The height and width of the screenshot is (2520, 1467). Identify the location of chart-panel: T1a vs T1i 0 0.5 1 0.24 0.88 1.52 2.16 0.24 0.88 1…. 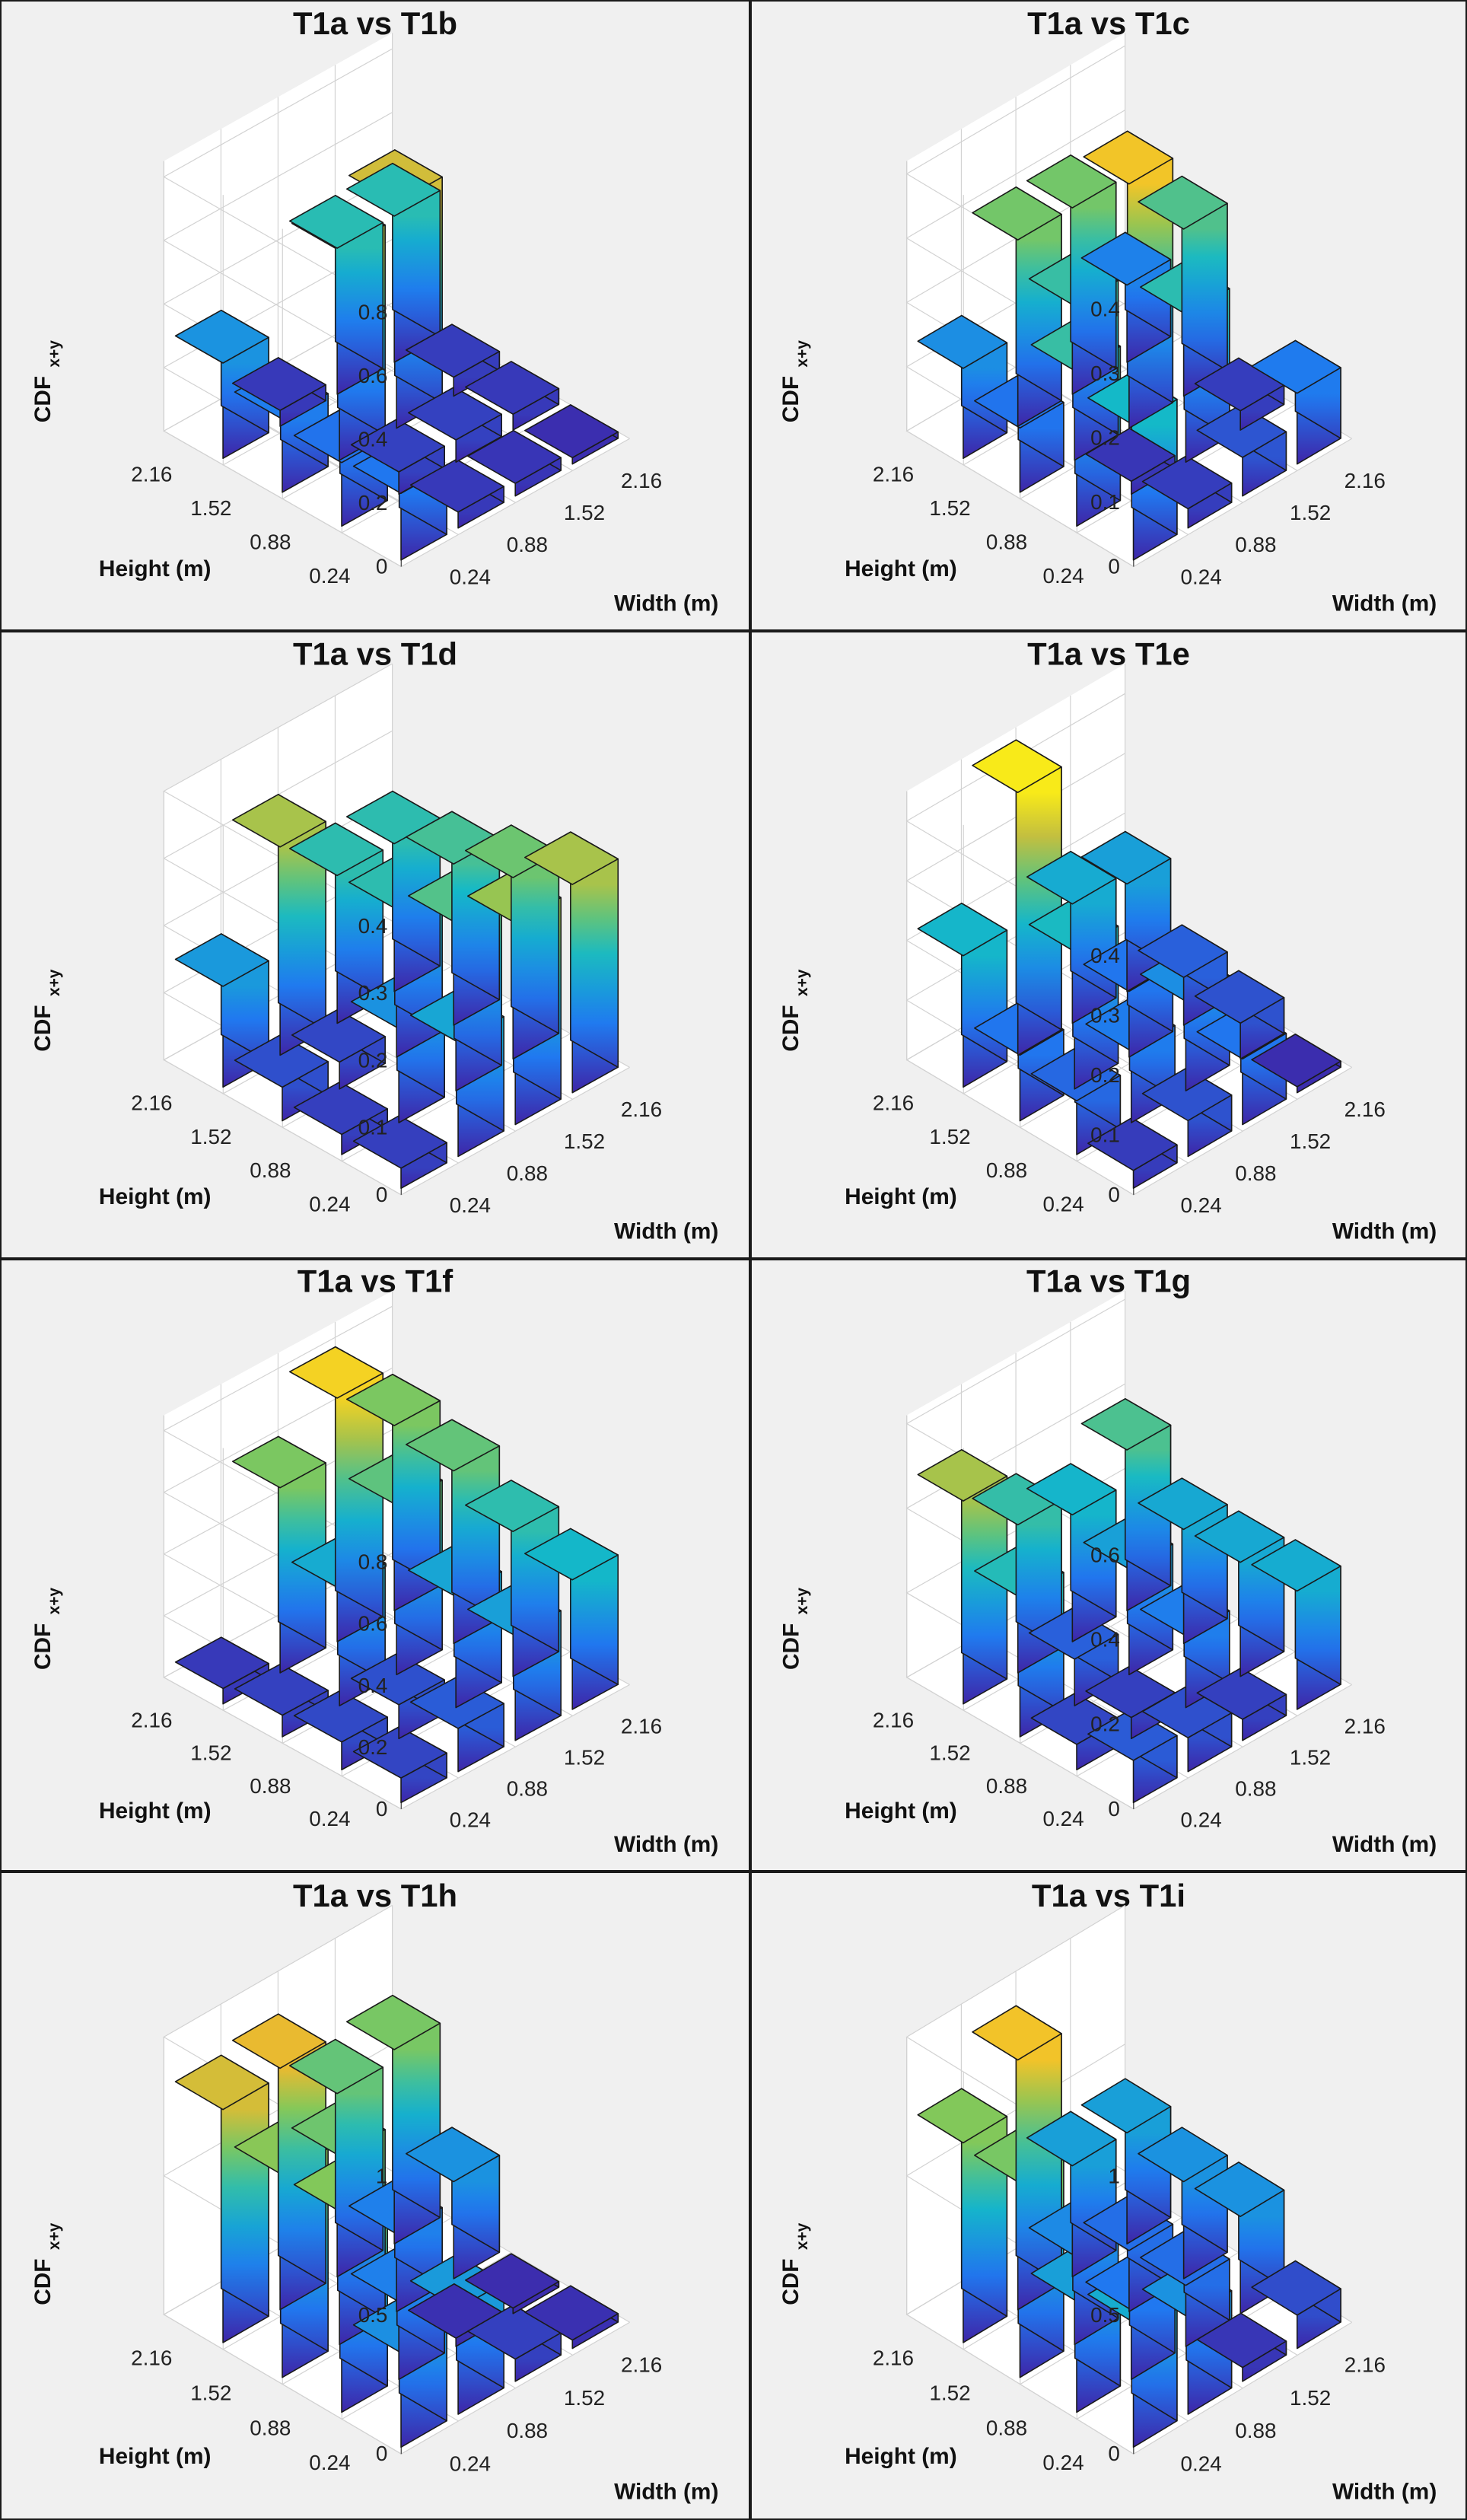
(1108, 2196).